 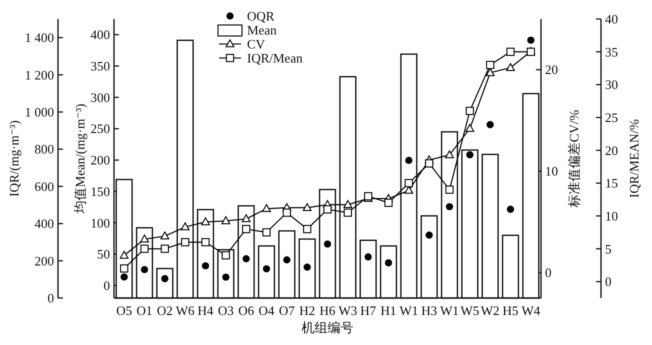 What do you see at coordinates (124, 310) in the screenshot?
I see `x-tick-label: O5` at bounding box center [124, 310].